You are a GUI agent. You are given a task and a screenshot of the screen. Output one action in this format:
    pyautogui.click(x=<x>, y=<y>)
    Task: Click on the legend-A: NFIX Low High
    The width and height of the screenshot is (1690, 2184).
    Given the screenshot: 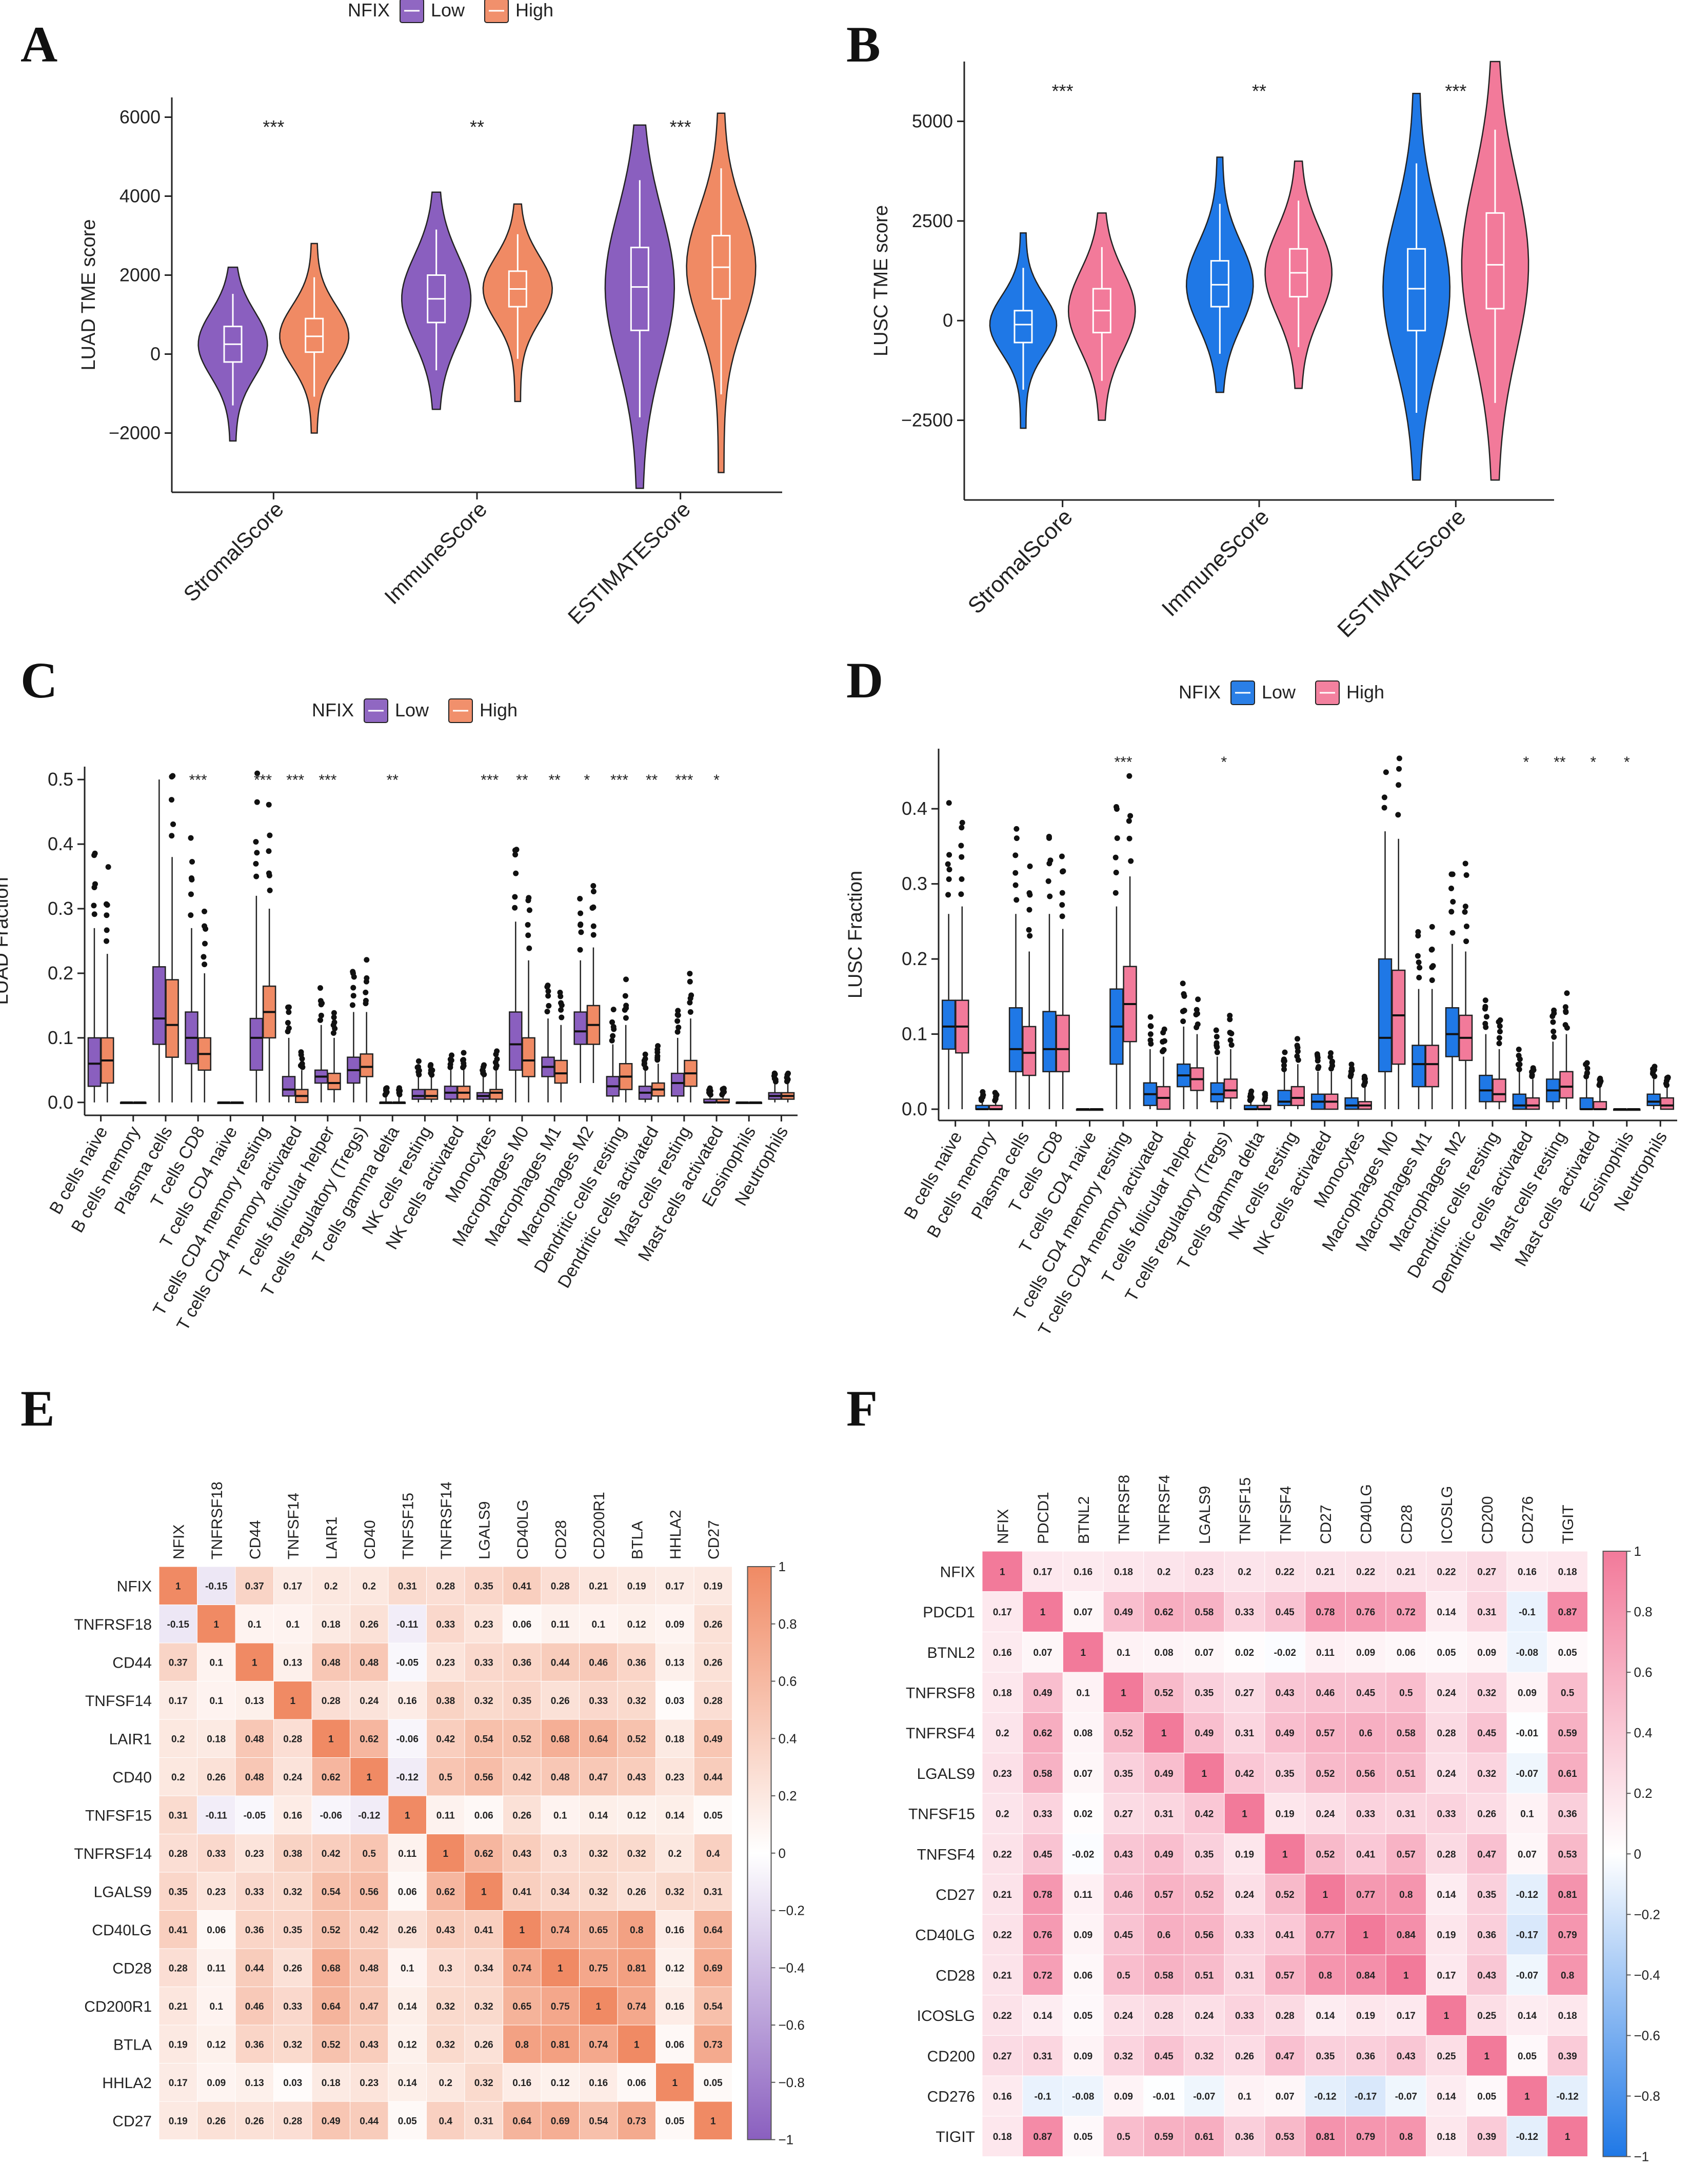 What is the action you would take?
    pyautogui.click(x=451, y=12)
    